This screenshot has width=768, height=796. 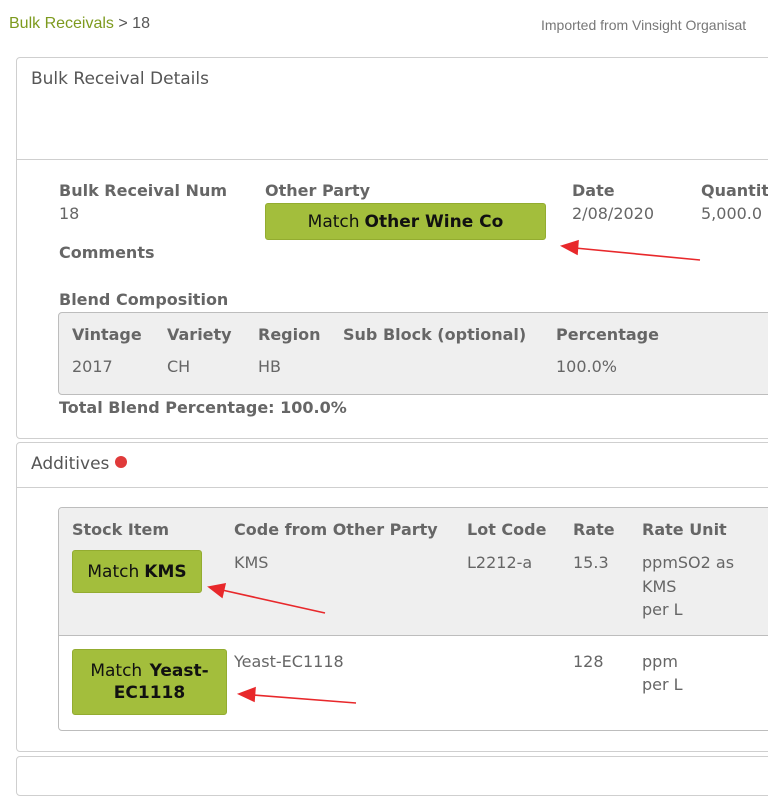 What do you see at coordinates (587, 366) in the screenshot?
I see `blend-percentage: 100.0%` at bounding box center [587, 366].